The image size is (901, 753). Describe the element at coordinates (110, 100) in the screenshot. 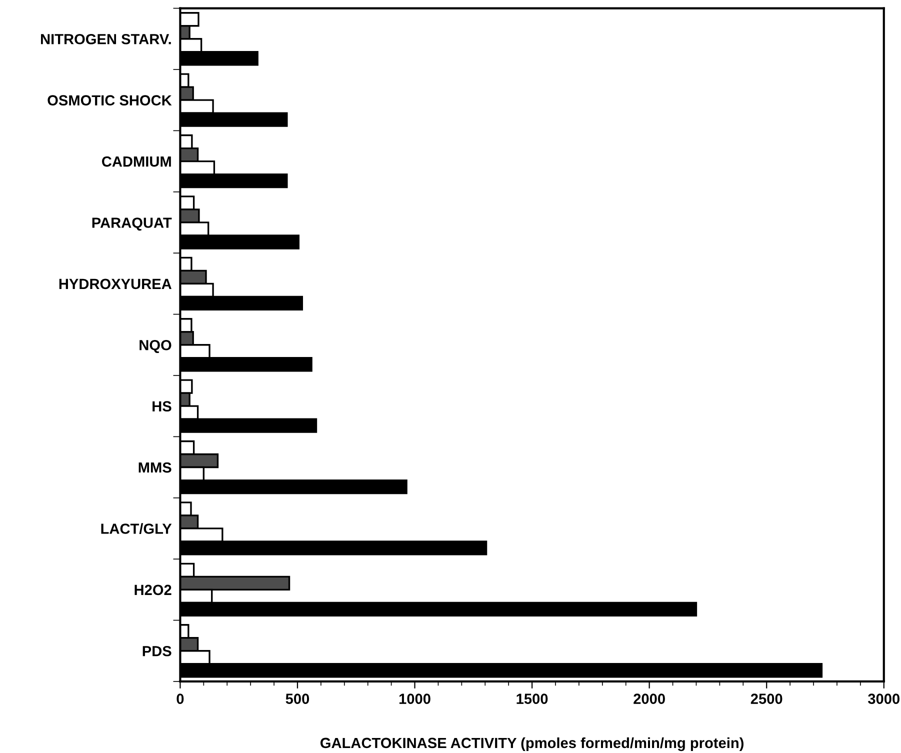

I see `y-tick-label: OSMOTIC SHOCK` at that location.